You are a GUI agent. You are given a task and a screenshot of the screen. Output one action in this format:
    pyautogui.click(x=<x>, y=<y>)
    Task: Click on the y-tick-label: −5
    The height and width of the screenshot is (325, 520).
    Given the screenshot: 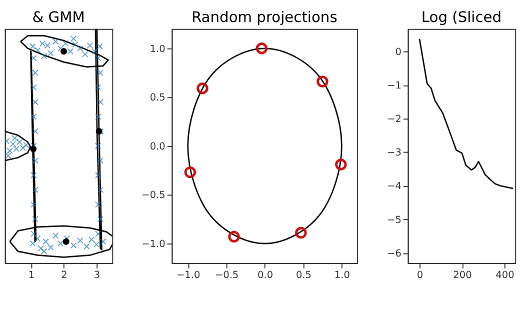 What is the action you would take?
    pyautogui.click(x=394, y=220)
    